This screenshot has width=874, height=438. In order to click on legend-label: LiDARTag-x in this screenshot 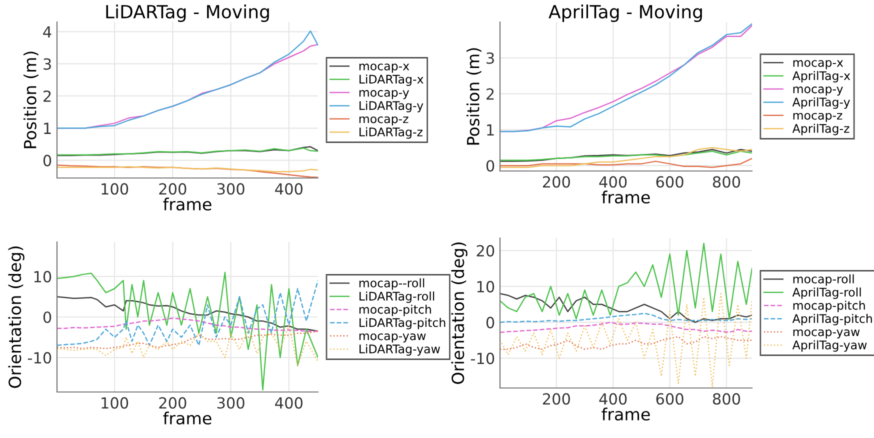, I will do `click(392, 80)`.